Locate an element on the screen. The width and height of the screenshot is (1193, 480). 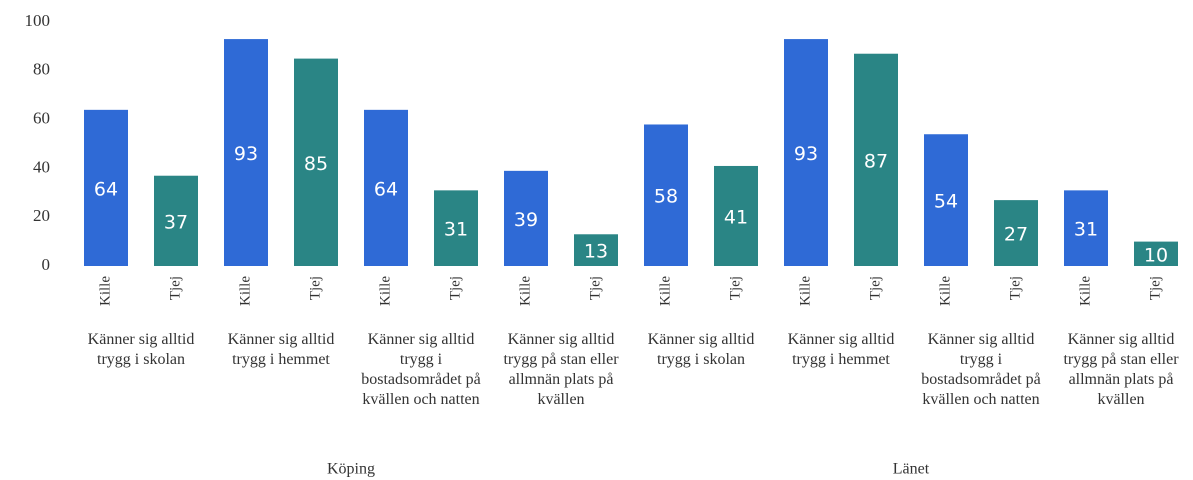
group-label: Länet is located at coordinates (911, 469).